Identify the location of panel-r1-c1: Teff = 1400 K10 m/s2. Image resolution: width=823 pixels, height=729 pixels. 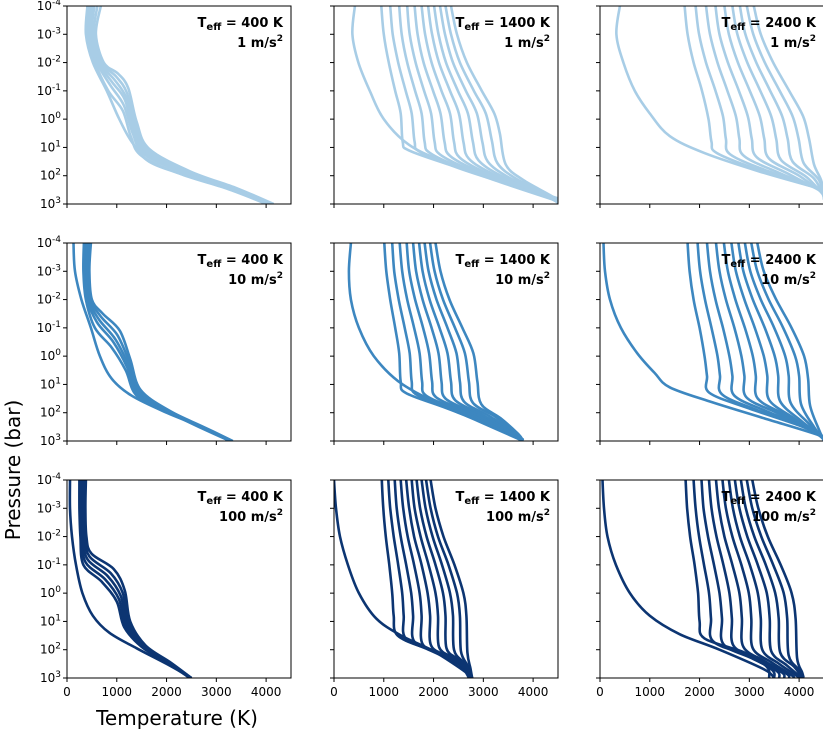
(444, 343).